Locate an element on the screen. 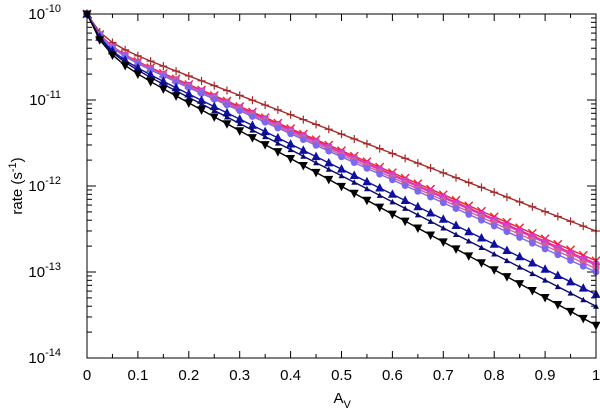 Image resolution: width=600 pixels, height=413 pixels. y-tick-label: 10-11 is located at coordinates (45, 99).